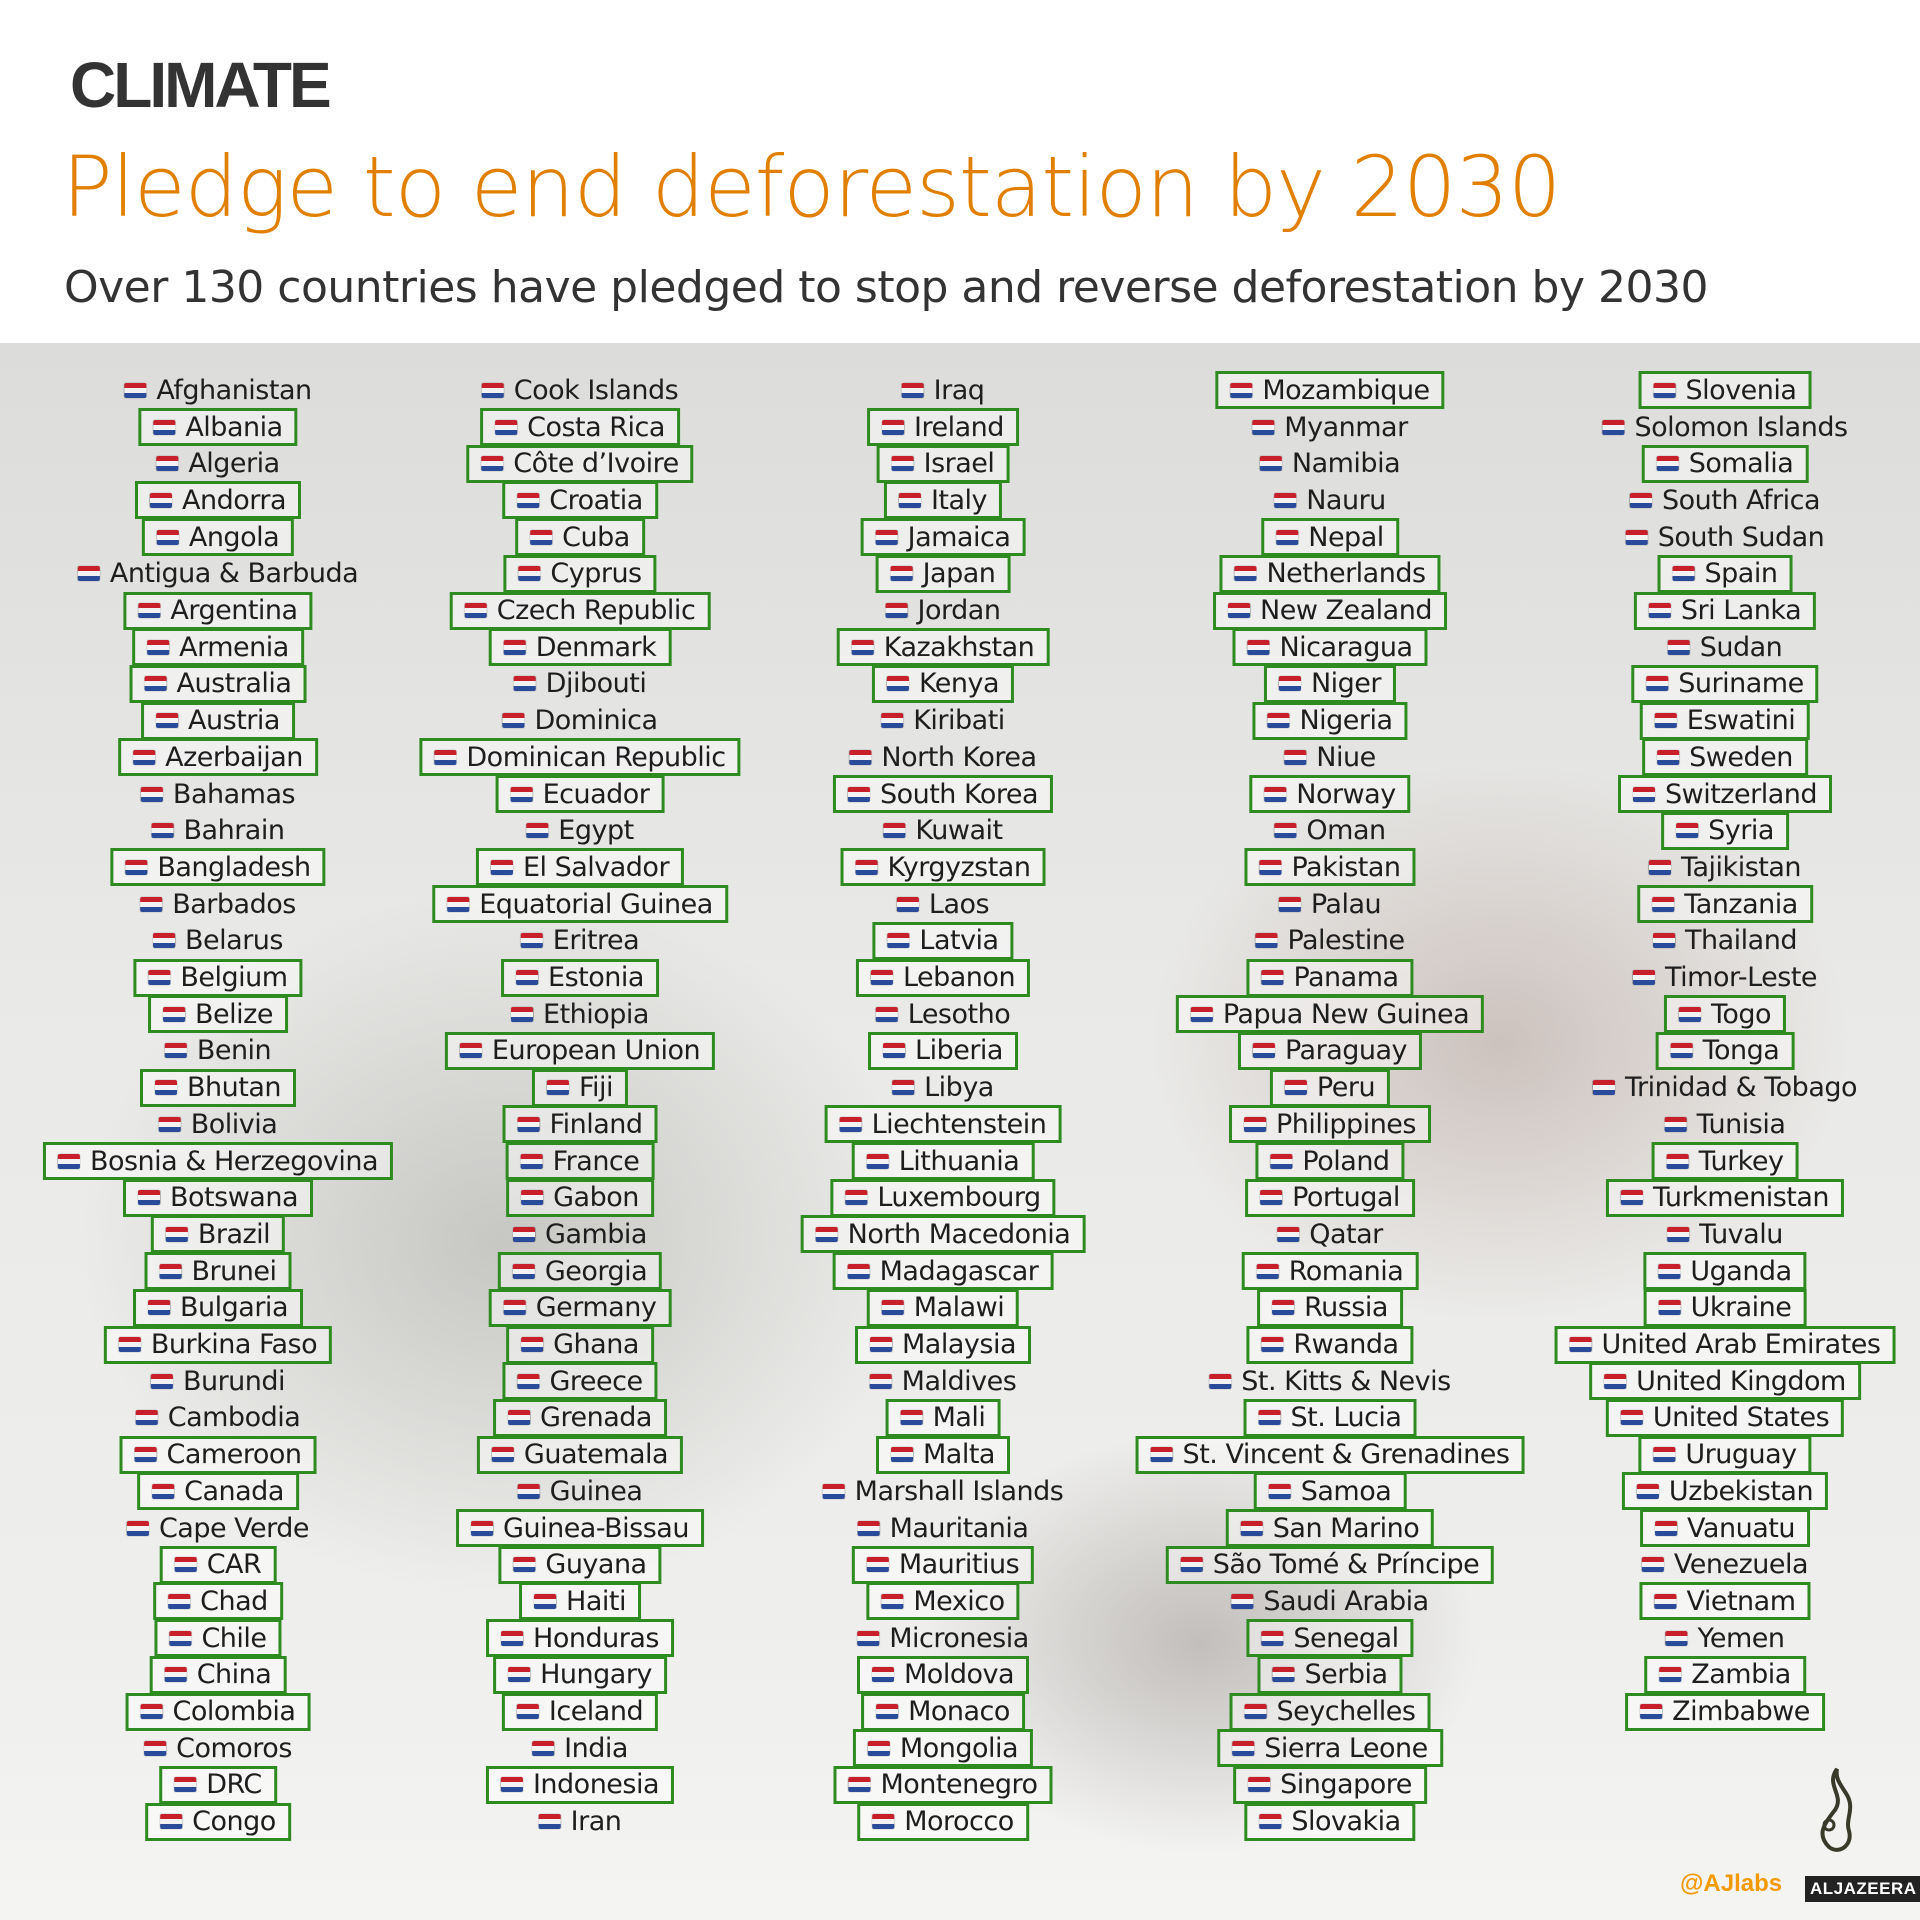 This screenshot has width=1920, height=1920. Describe the element at coordinates (1330, 904) in the screenshot. I see `country-label-box: Palau` at that location.